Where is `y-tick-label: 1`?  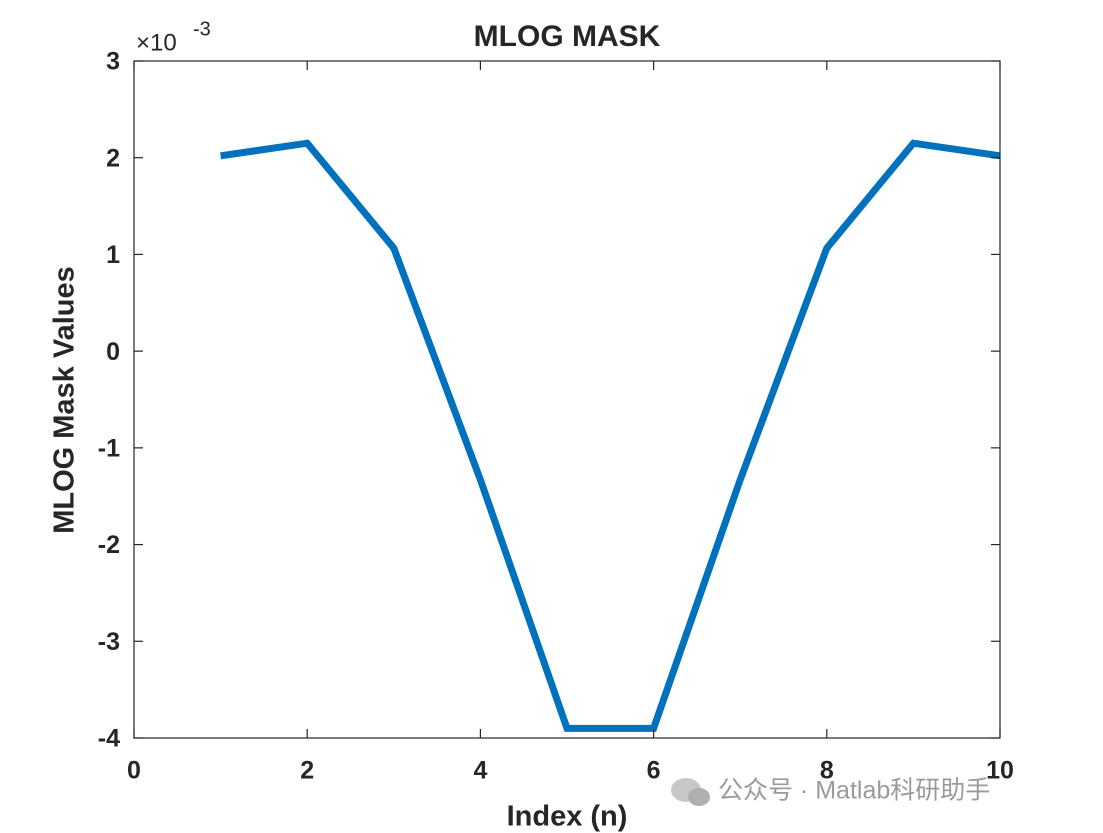
y-tick-label: 1 is located at coordinates (113, 255).